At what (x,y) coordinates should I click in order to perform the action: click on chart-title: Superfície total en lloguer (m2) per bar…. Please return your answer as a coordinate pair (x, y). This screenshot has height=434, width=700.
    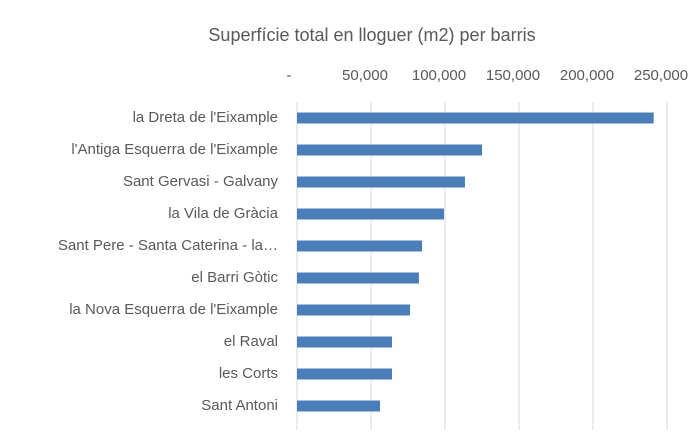
    Looking at the image, I should click on (371, 35).